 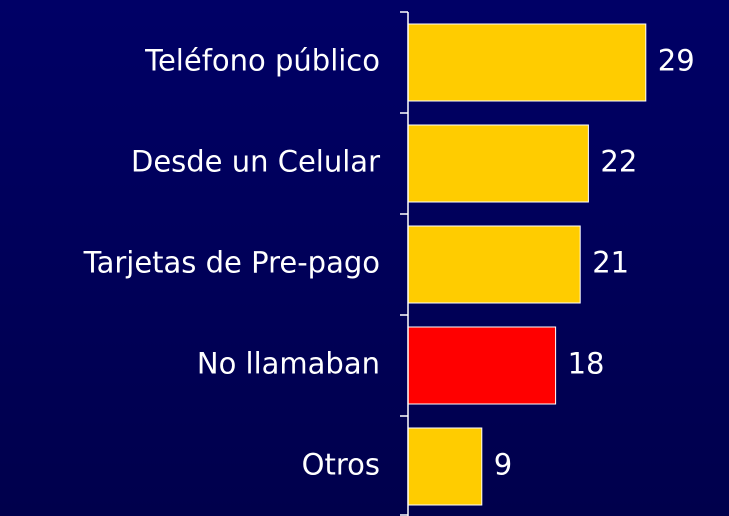 I want to click on value-label: 21, so click(x=610, y=263).